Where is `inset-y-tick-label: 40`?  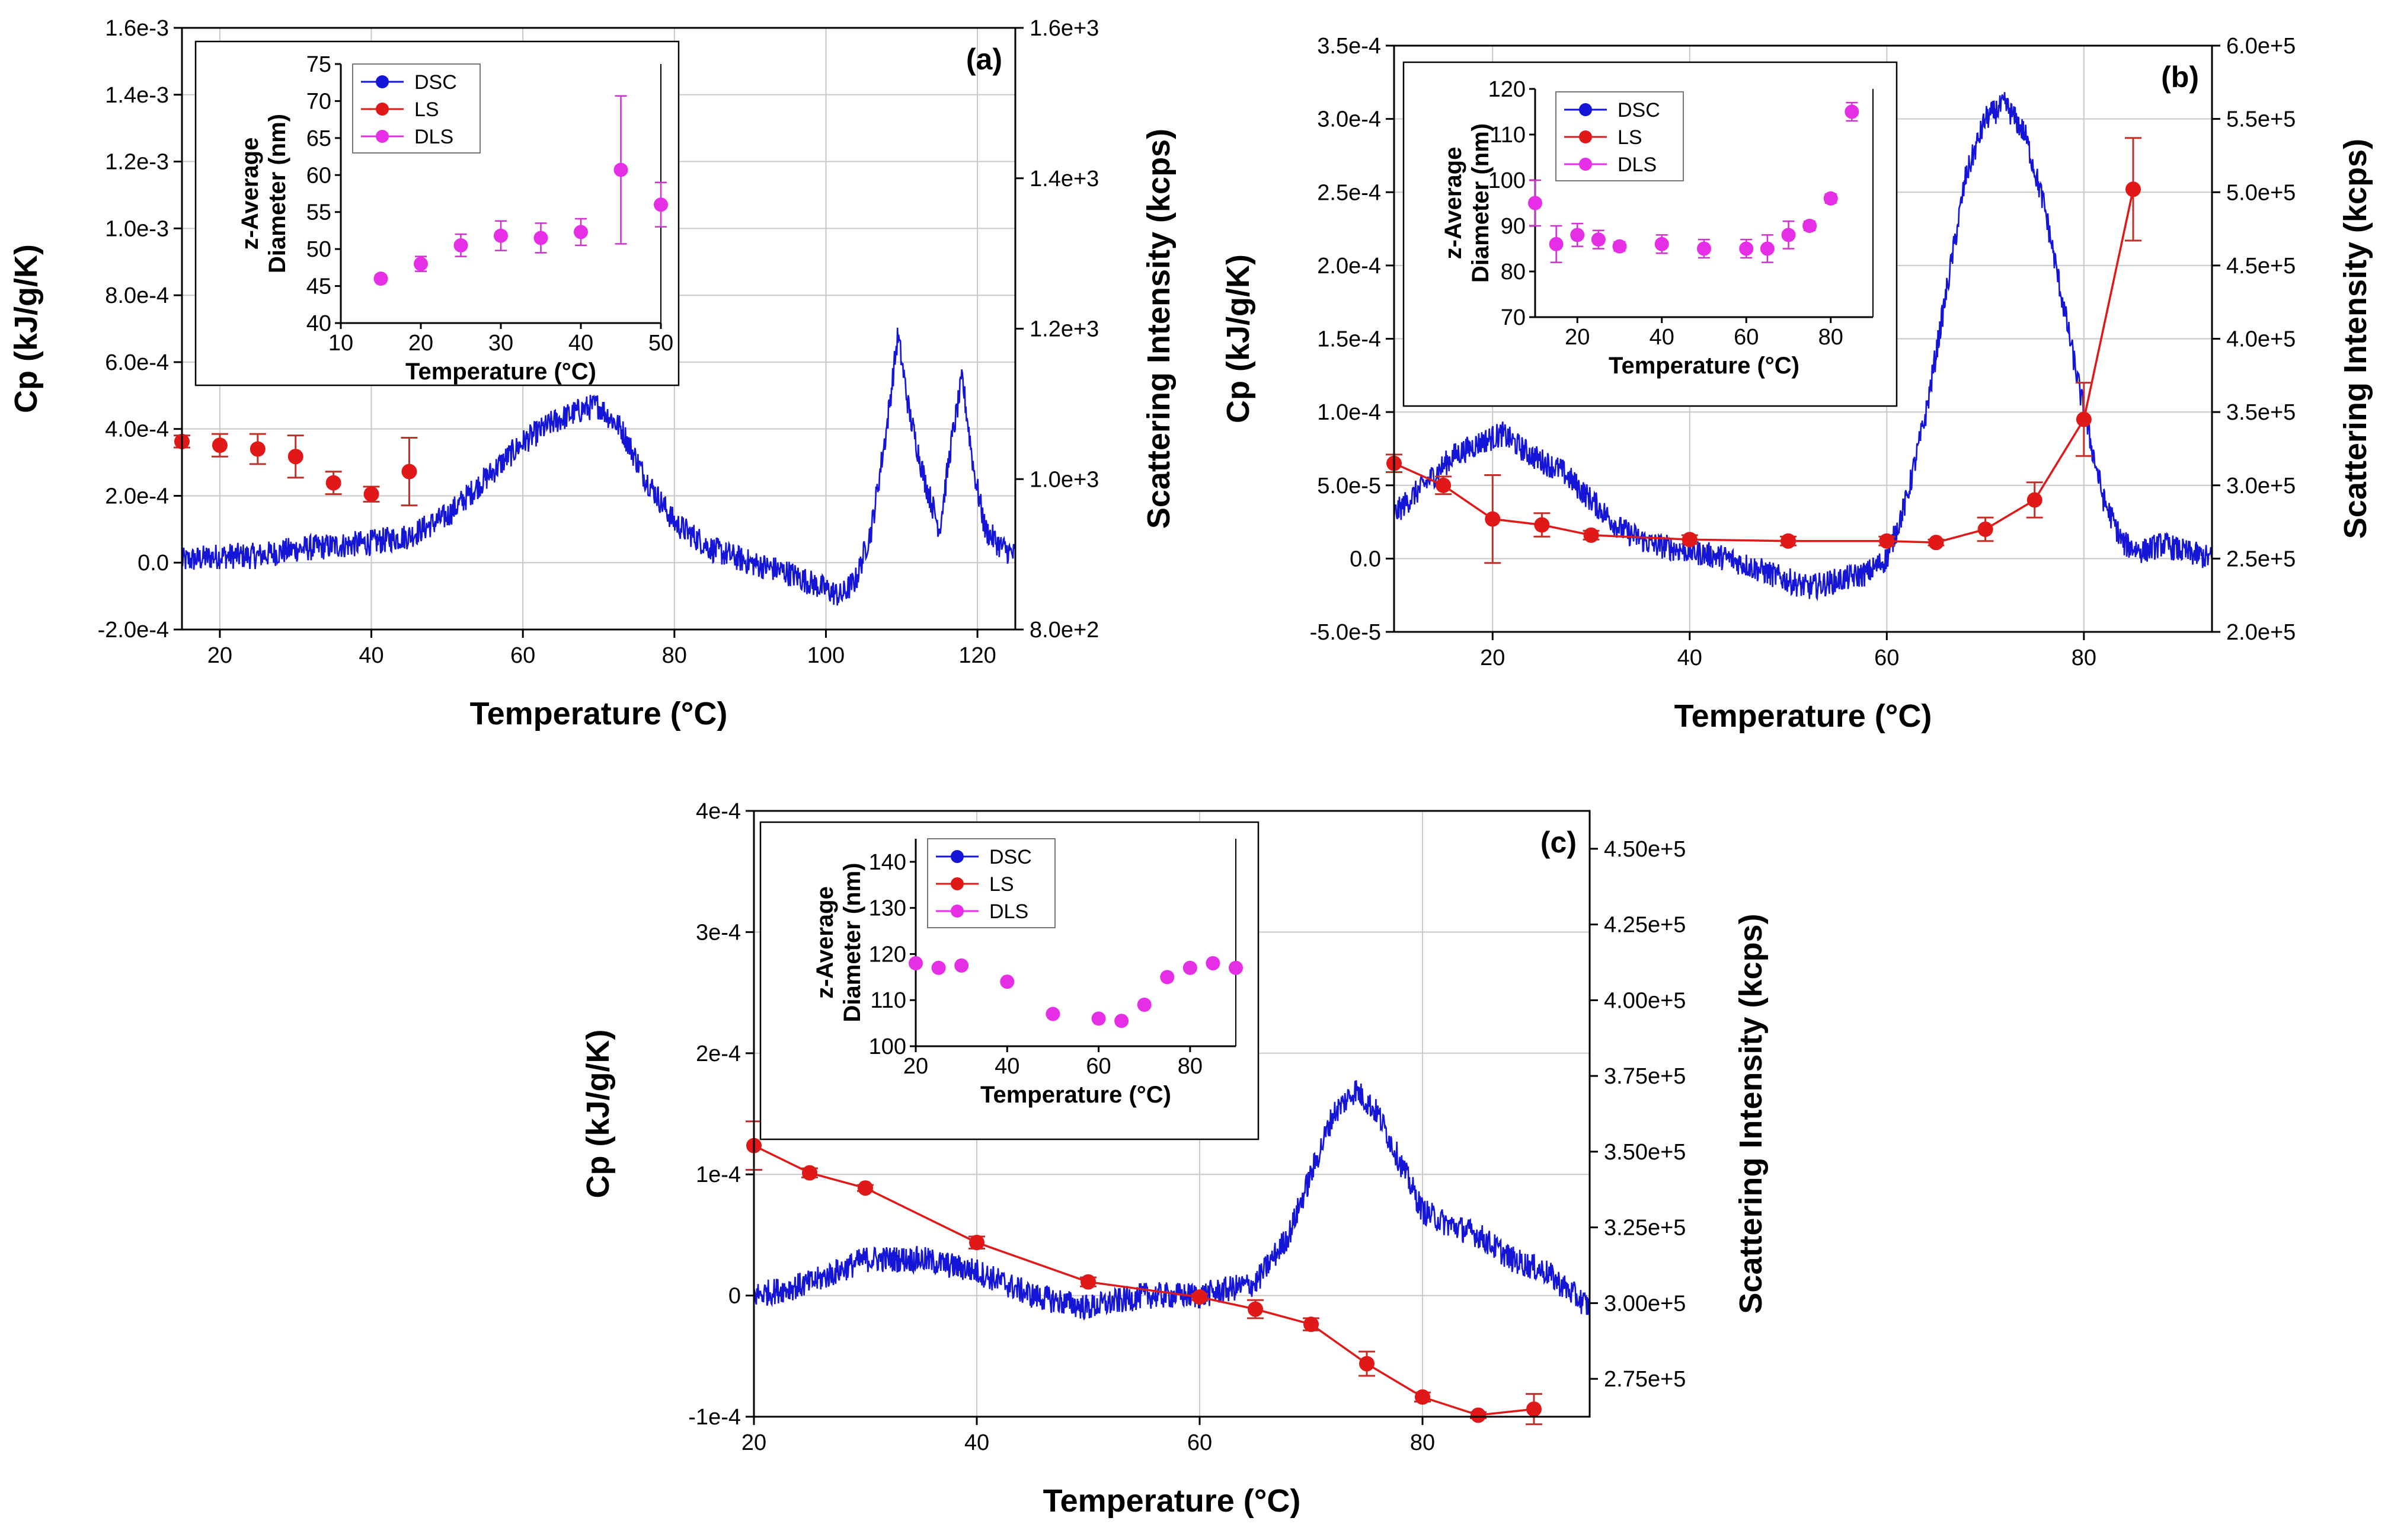 inset-y-tick-label: 40 is located at coordinates (318, 324).